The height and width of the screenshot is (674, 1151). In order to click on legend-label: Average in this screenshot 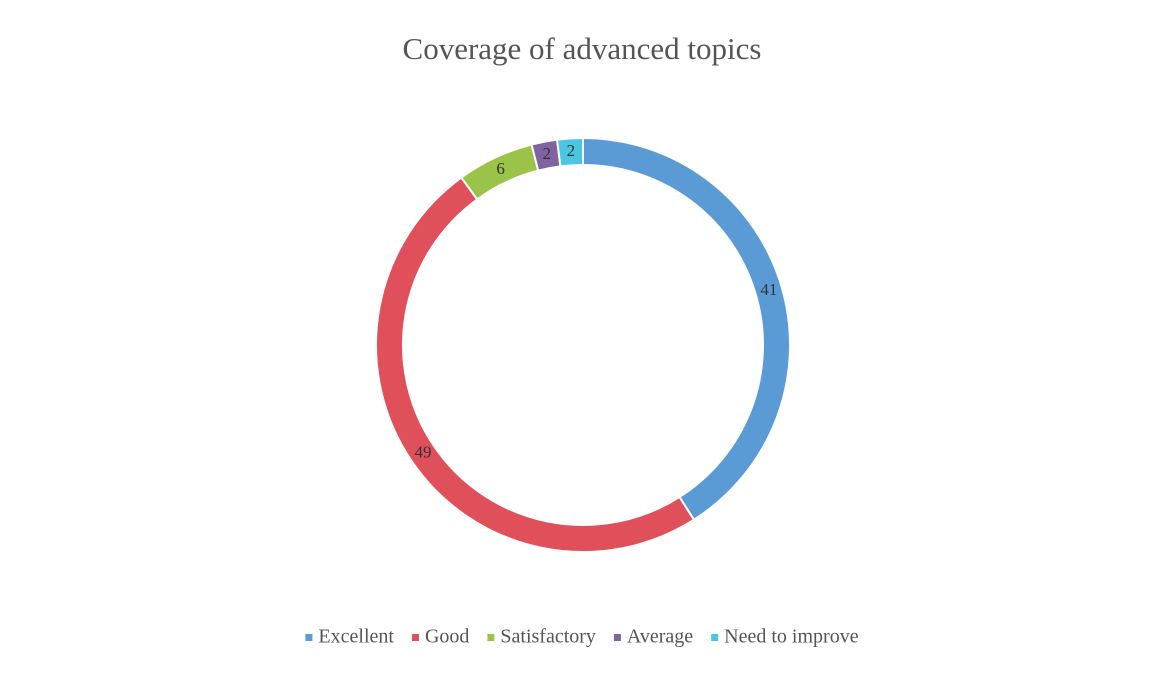, I will do `click(660, 637)`.